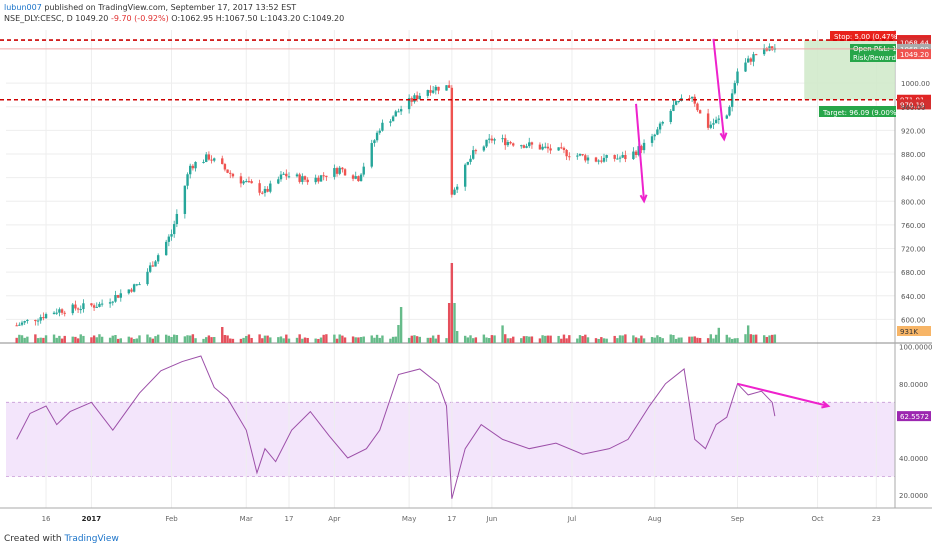 The height and width of the screenshot is (550, 932). I want to click on price-tick-label: 680.00, so click(913, 273).